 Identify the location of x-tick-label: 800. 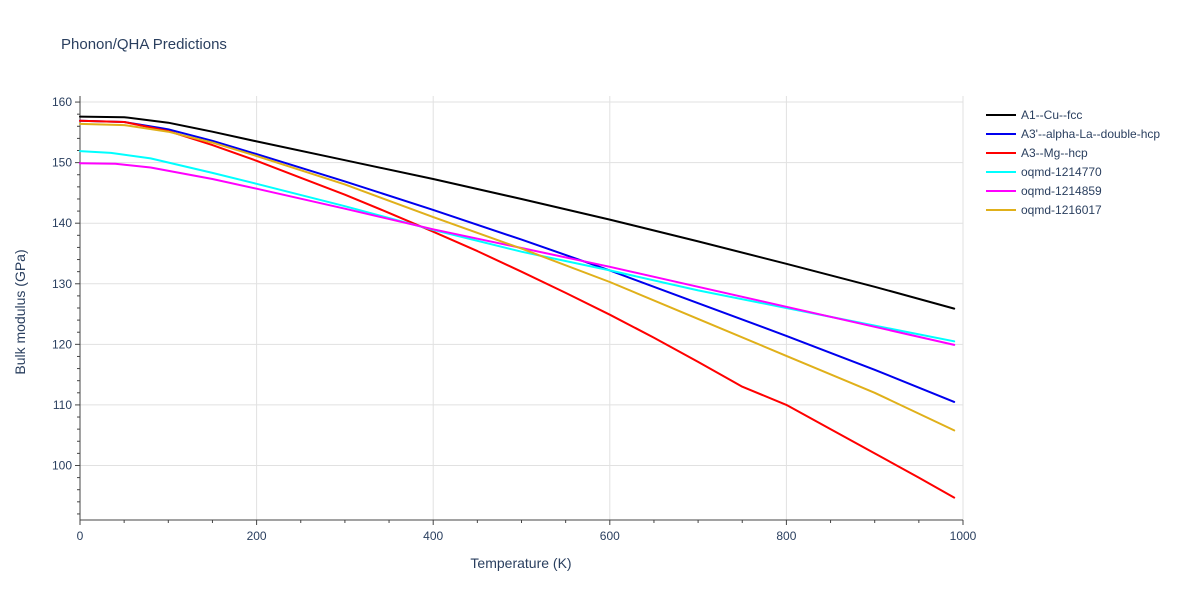
(786, 536).